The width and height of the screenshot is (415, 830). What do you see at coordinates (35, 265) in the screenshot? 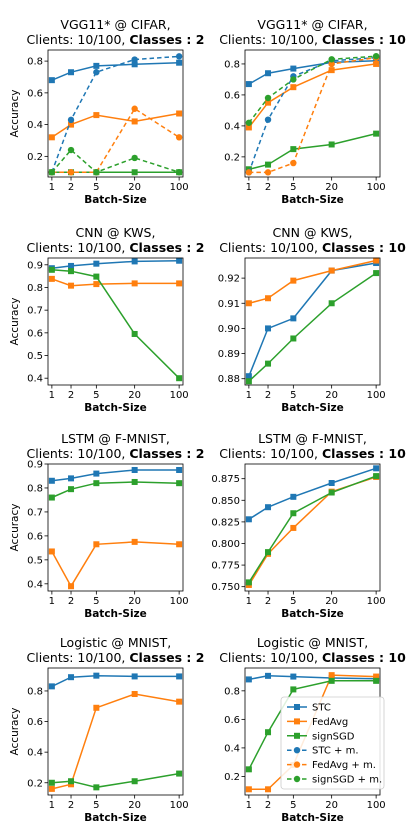
I see `y-tick-label: 0.9` at bounding box center [35, 265].